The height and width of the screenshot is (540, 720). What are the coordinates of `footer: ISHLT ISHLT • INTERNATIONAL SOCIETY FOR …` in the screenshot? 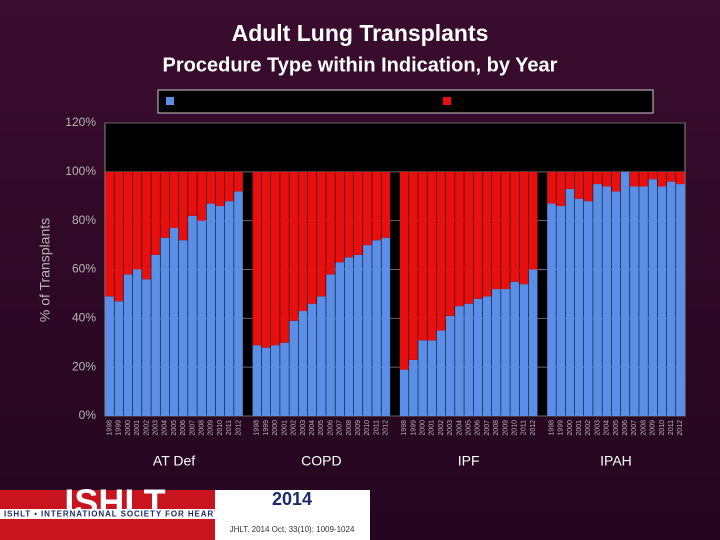 It's located at (185, 511).